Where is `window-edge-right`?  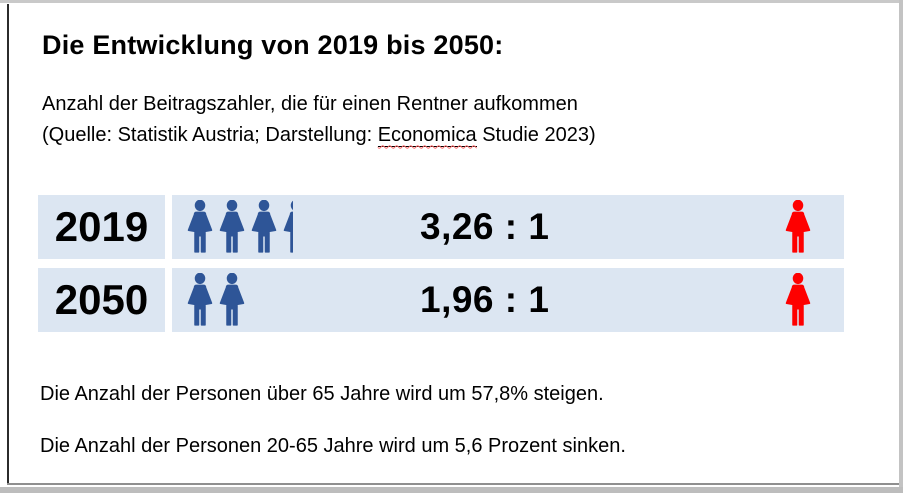 window-edge-right is located at coordinates (901, 246).